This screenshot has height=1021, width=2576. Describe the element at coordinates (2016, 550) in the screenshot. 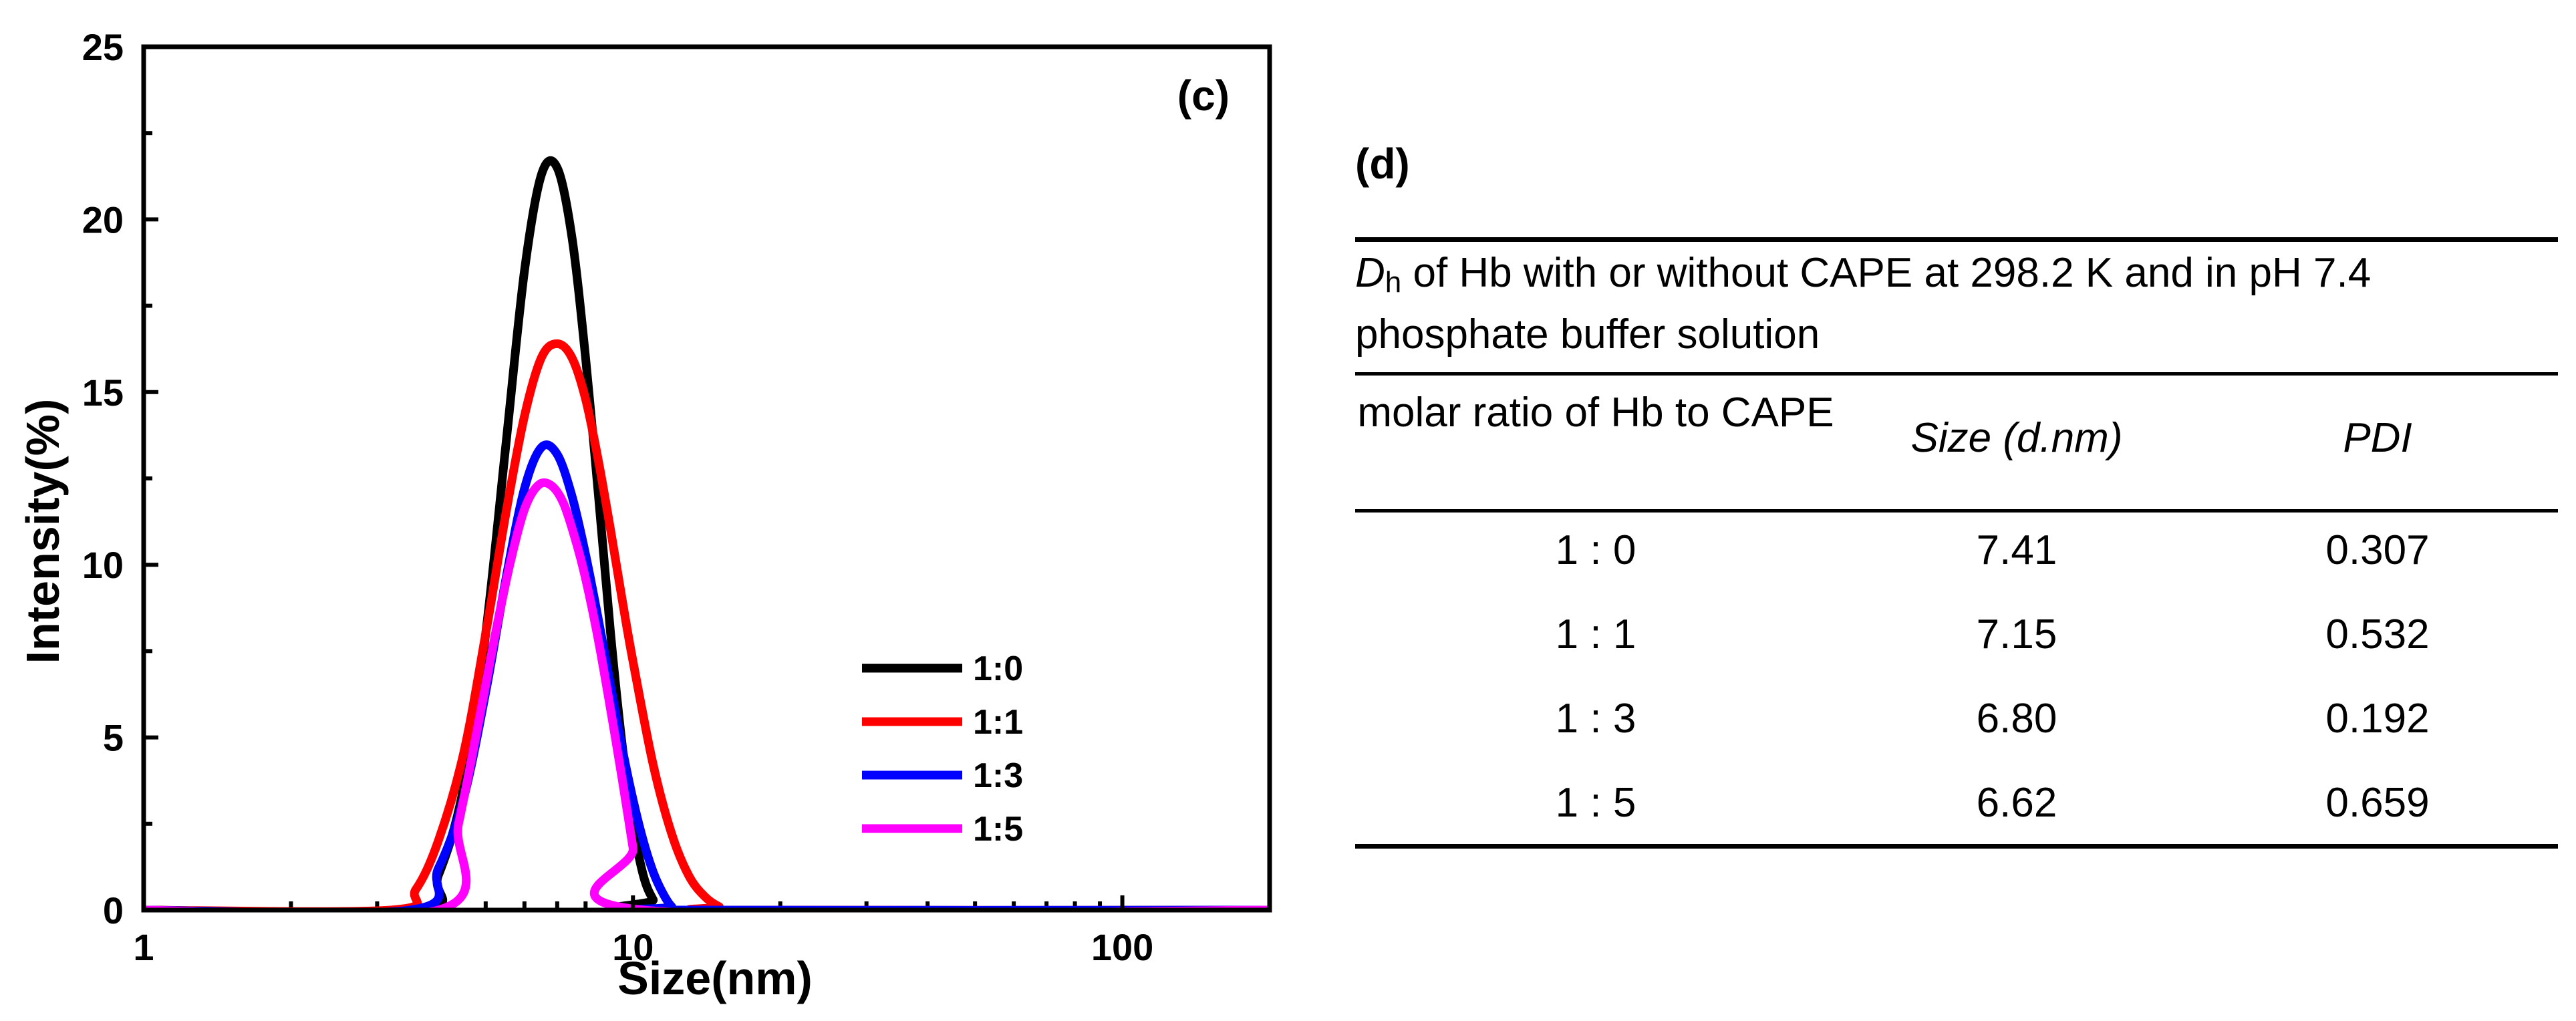

I see `table-cell: 7.41` at that location.